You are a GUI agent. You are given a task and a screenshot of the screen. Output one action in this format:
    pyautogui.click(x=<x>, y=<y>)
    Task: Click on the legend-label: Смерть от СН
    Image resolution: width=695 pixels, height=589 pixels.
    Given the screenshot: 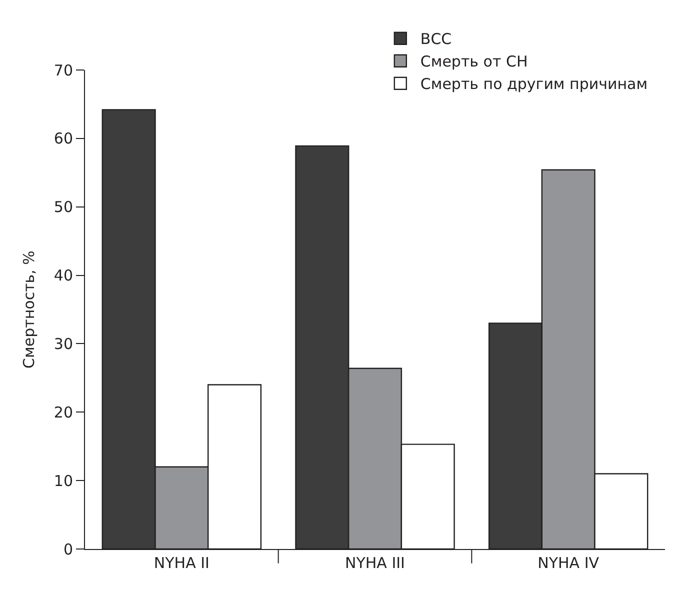 What is the action you would take?
    pyautogui.click(x=474, y=61)
    